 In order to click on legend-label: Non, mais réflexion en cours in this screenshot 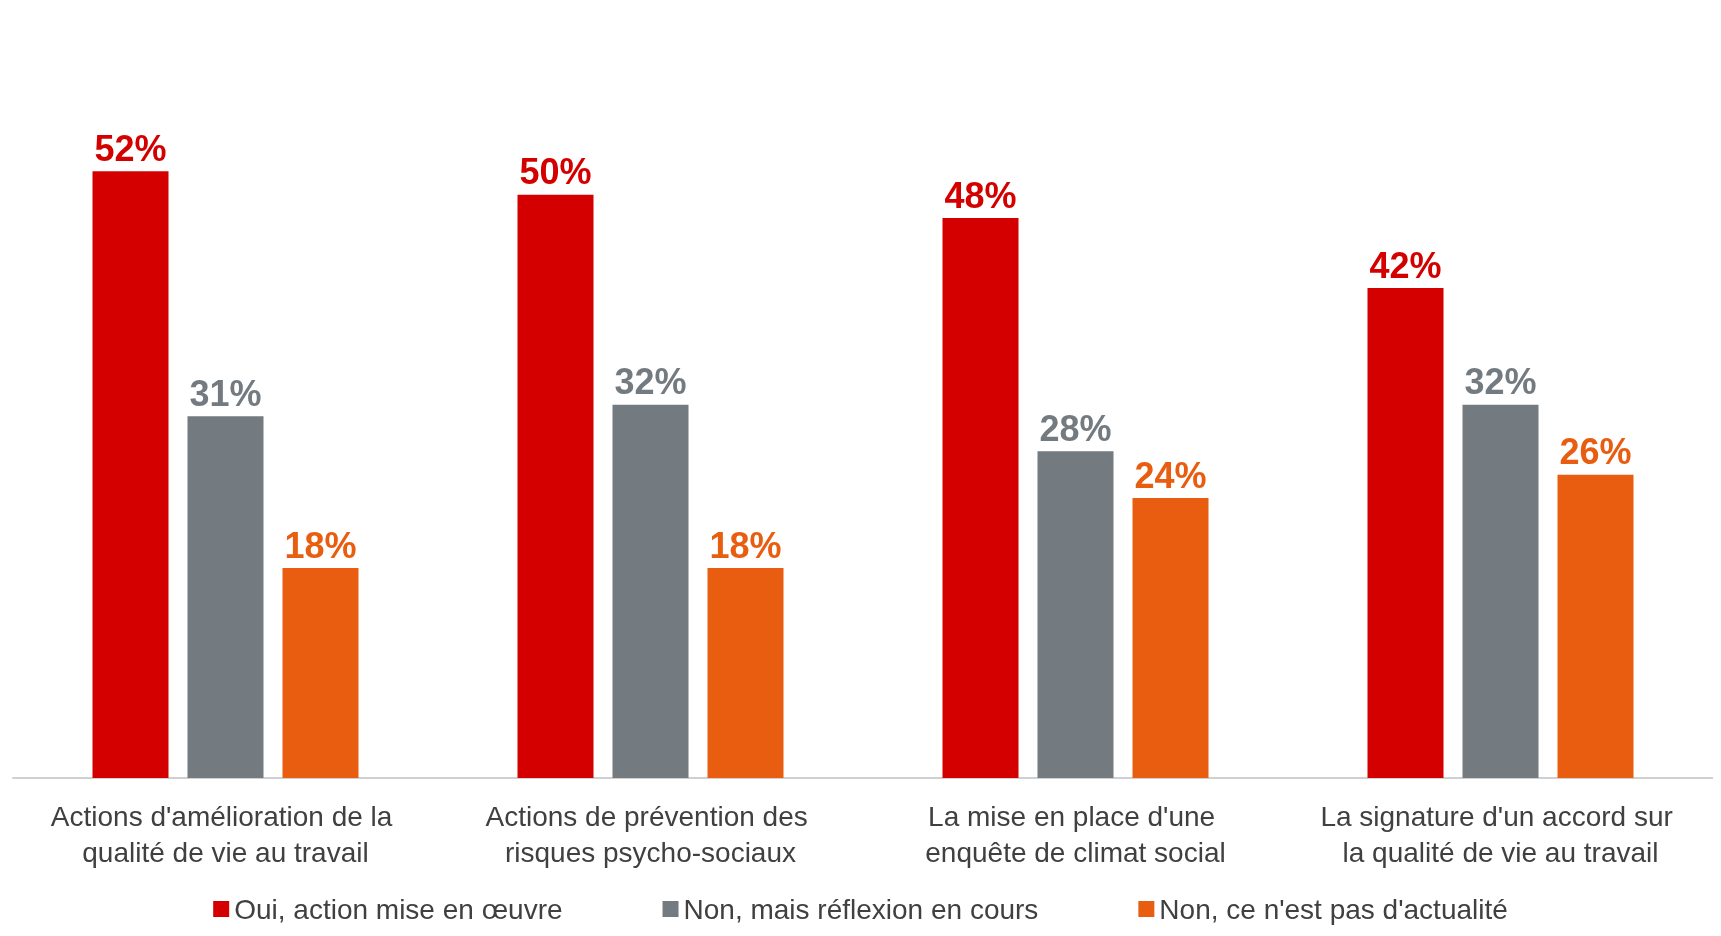, I will do `click(861, 909)`.